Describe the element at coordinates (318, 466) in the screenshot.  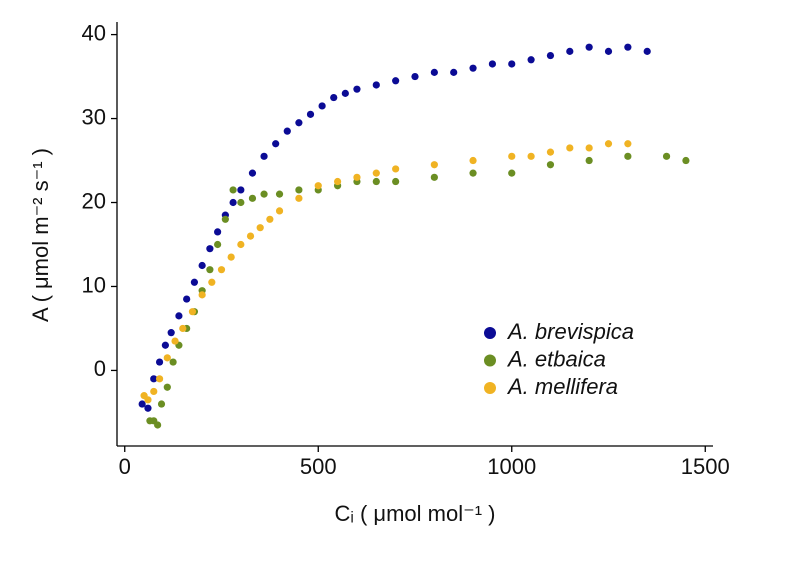
I see `x-tick-label: 500` at that location.